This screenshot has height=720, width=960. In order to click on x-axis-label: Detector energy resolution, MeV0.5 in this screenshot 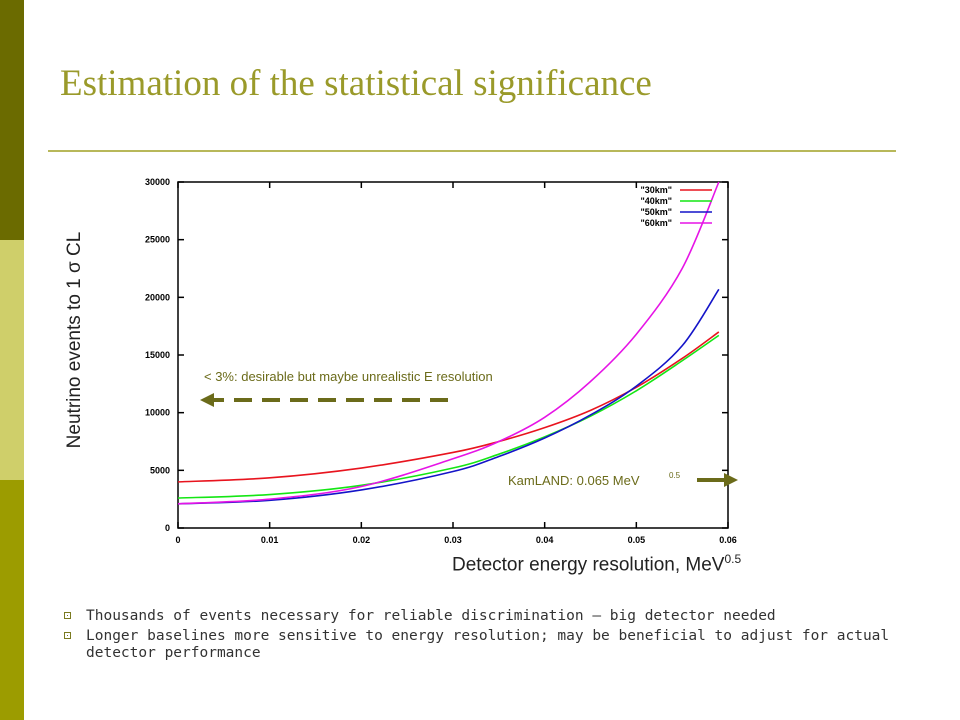, I will do `click(597, 564)`.